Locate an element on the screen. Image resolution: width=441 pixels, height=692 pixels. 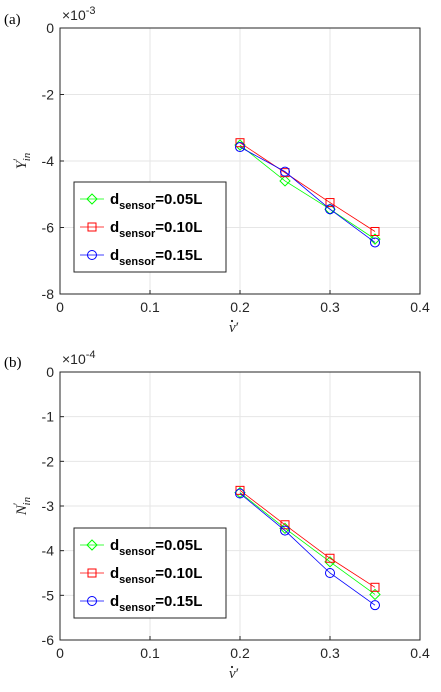
axis-exponent: ×10⁻⁴ is located at coordinates (79, 358).